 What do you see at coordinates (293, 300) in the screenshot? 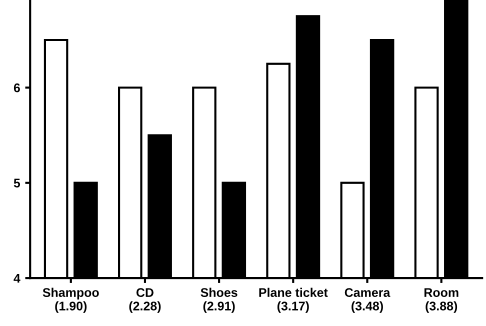
I see `x-tick-label: Plane ticket (3.17)` at bounding box center [293, 300].